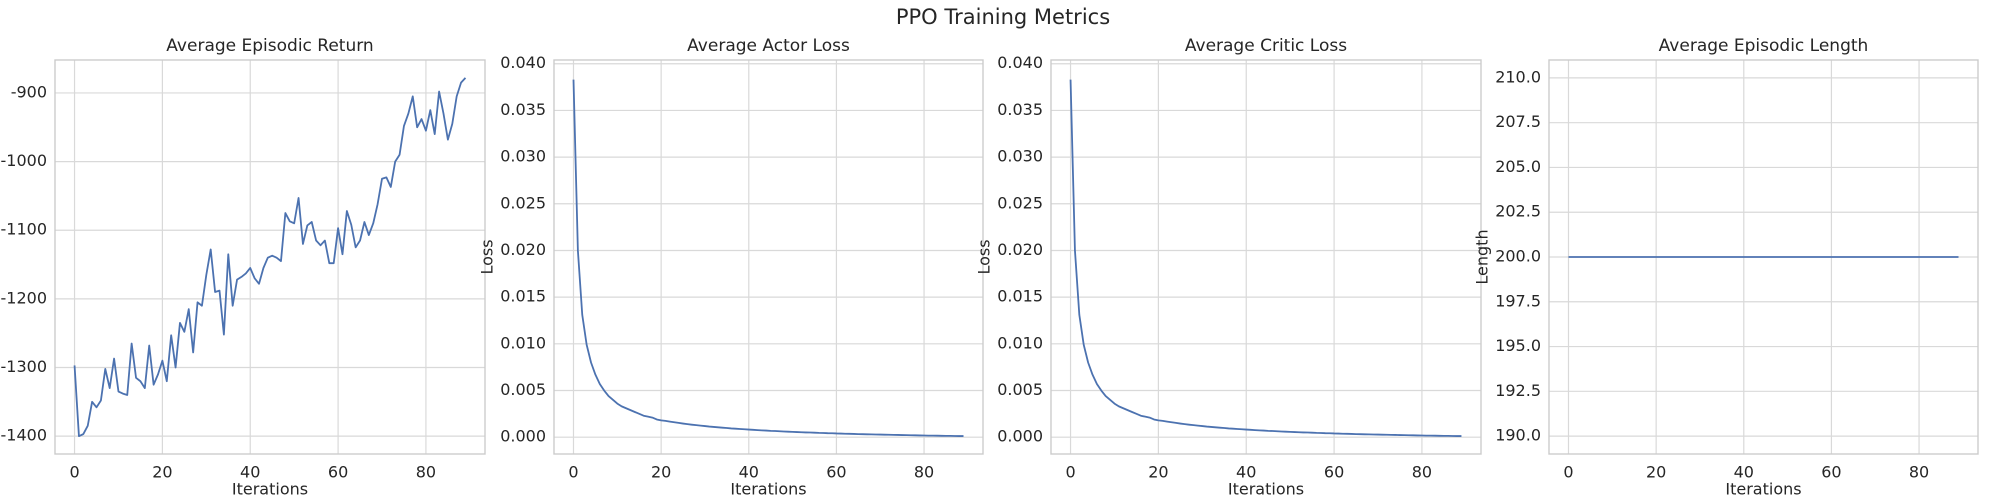  What do you see at coordinates (24, 297) in the screenshot?
I see `y-tick-label: -1200` at bounding box center [24, 297].